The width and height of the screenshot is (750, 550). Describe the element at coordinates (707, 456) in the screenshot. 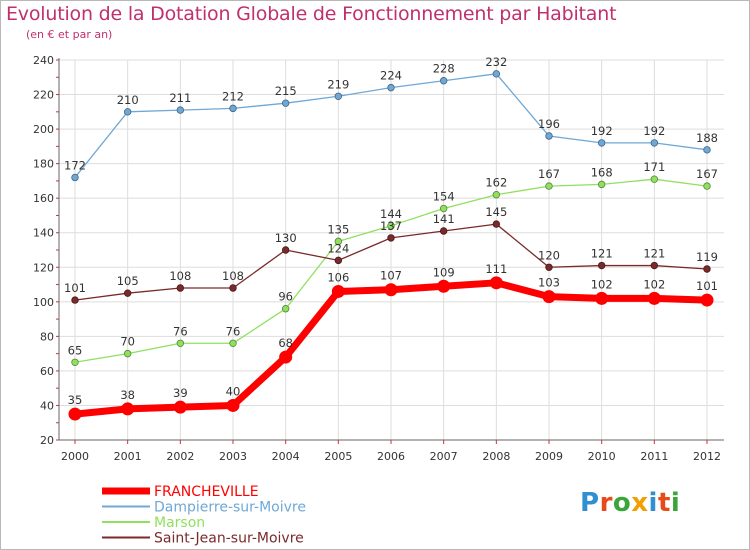

I see `x-tick-label: 2012` at that location.